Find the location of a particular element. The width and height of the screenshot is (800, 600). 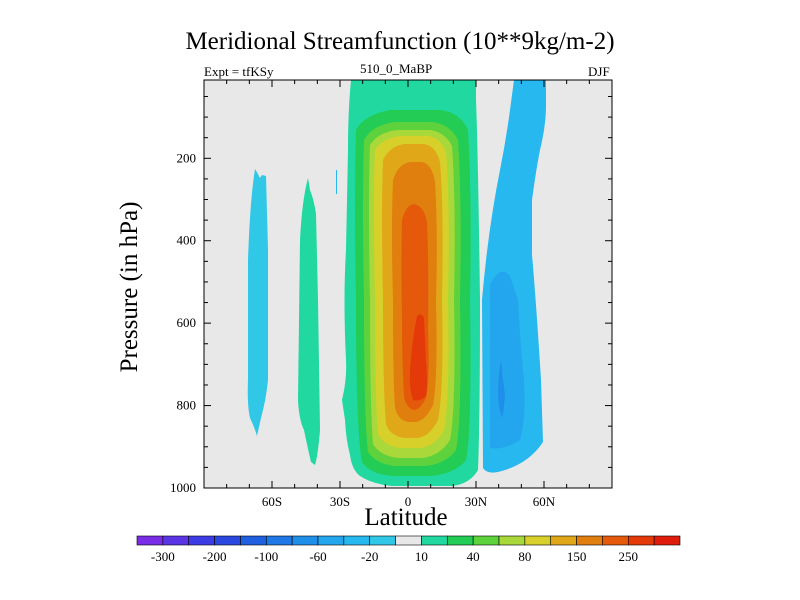

y-tick-label: 200 is located at coordinates (187, 157).